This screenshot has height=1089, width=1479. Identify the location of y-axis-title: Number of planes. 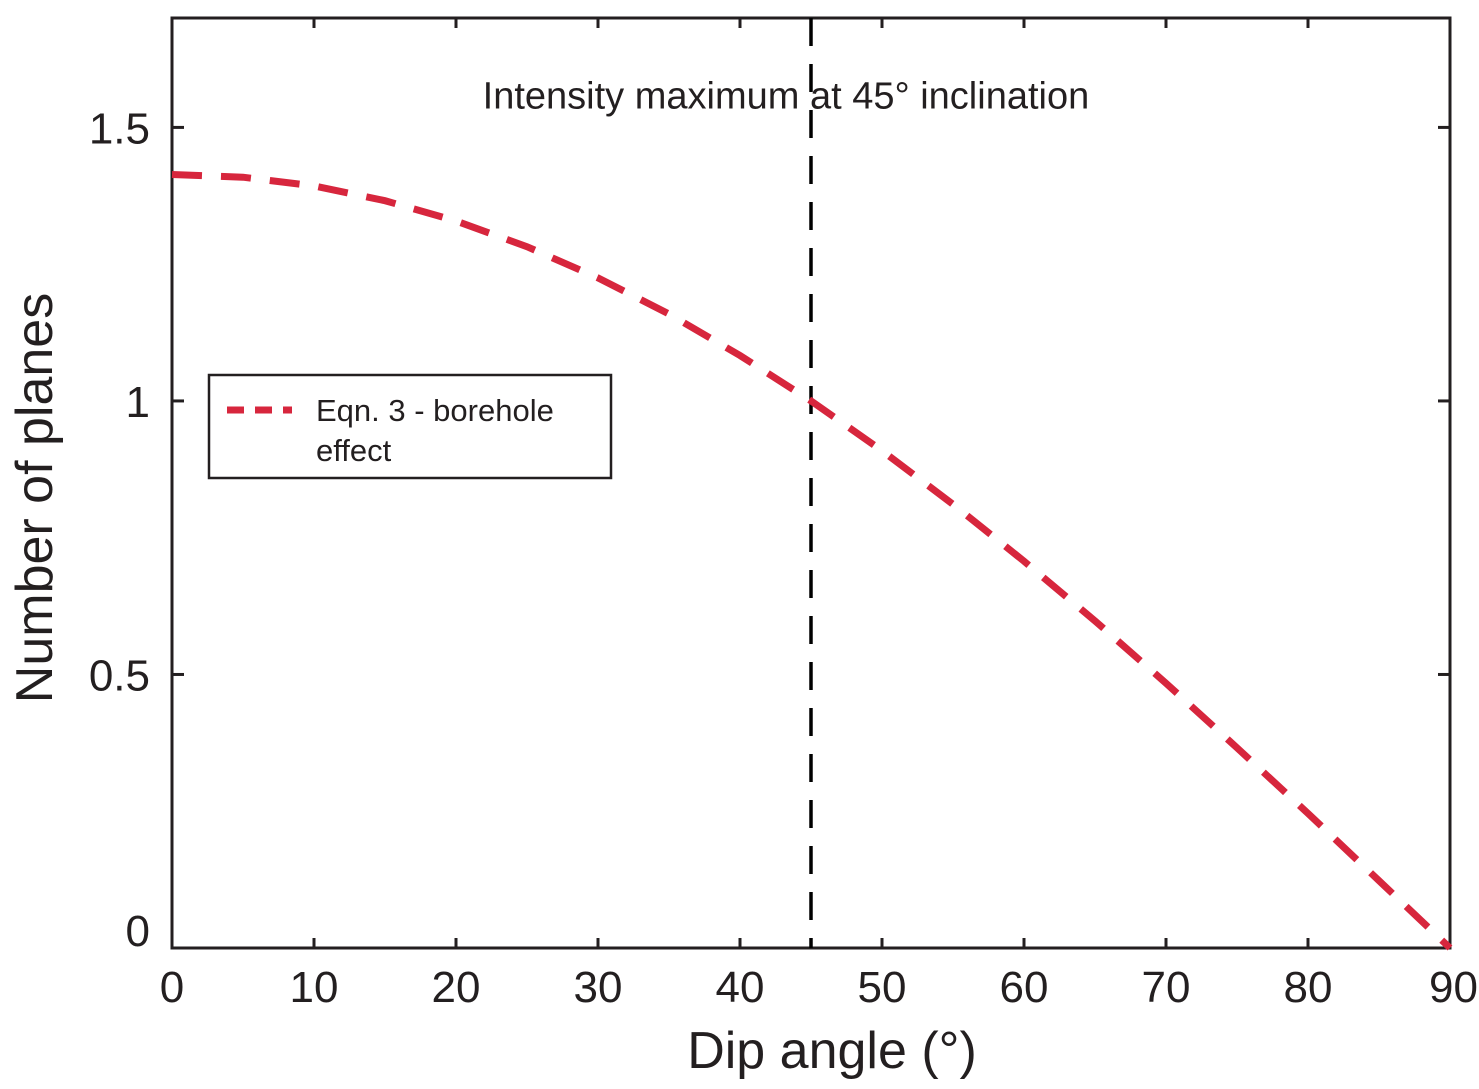
(35, 498).